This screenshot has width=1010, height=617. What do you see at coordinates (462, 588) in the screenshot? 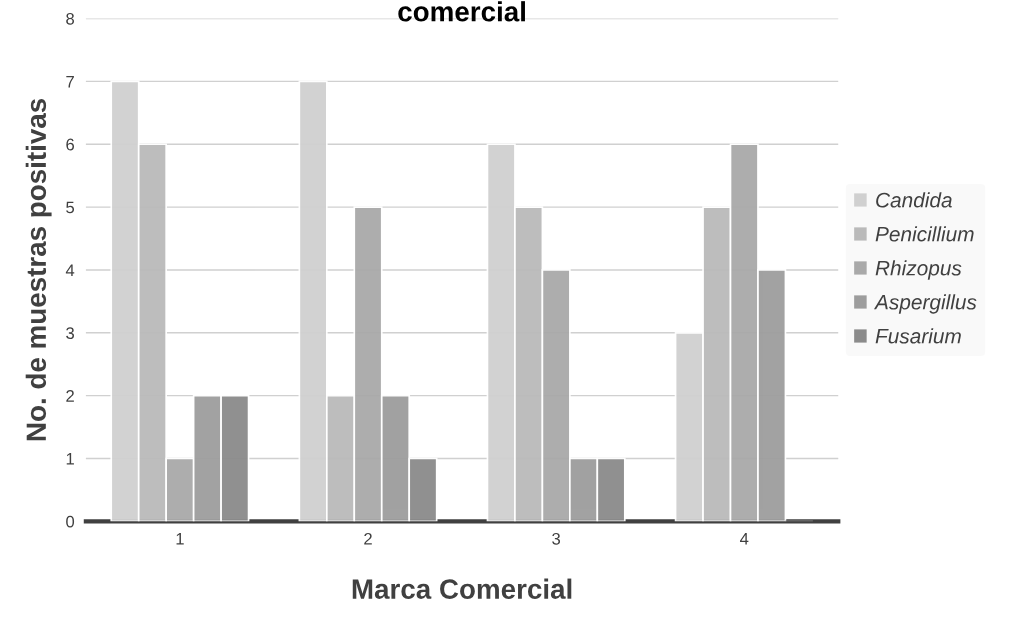
I see `x-axis-title: Marca Comercial` at bounding box center [462, 588].